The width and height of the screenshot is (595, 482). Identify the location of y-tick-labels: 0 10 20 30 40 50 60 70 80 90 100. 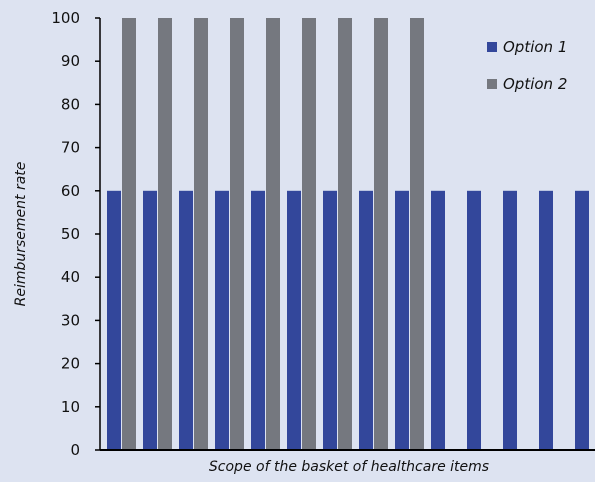
(75, 234).